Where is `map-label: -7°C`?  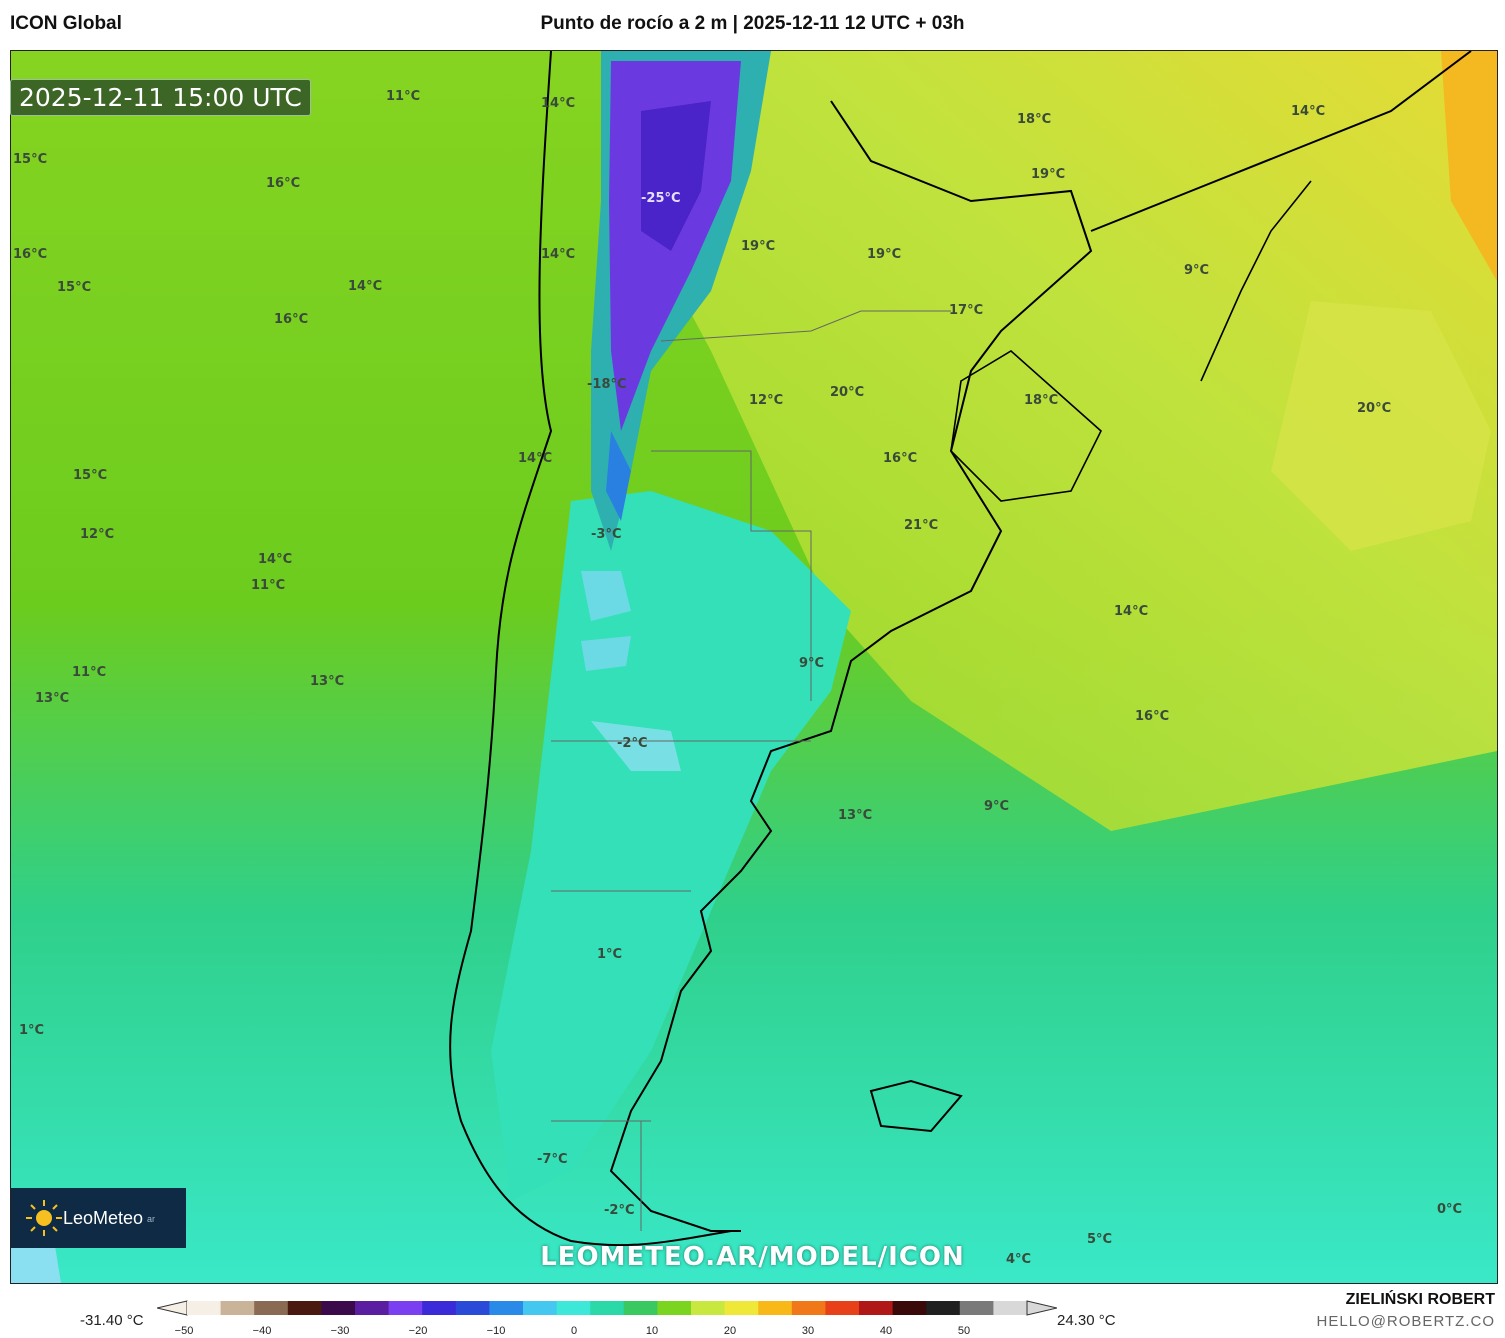 map-label: -7°C is located at coordinates (552, 1159).